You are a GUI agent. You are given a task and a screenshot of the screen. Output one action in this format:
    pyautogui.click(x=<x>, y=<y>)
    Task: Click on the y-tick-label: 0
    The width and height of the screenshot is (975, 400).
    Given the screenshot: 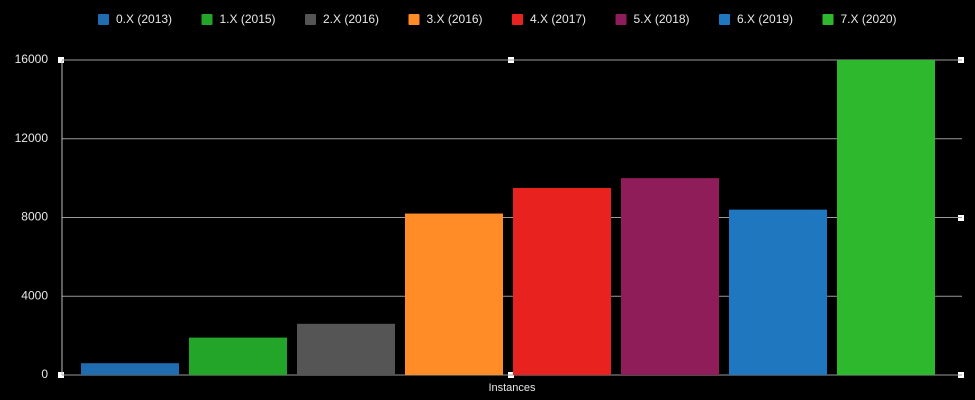 What is the action you would take?
    pyautogui.click(x=44, y=374)
    